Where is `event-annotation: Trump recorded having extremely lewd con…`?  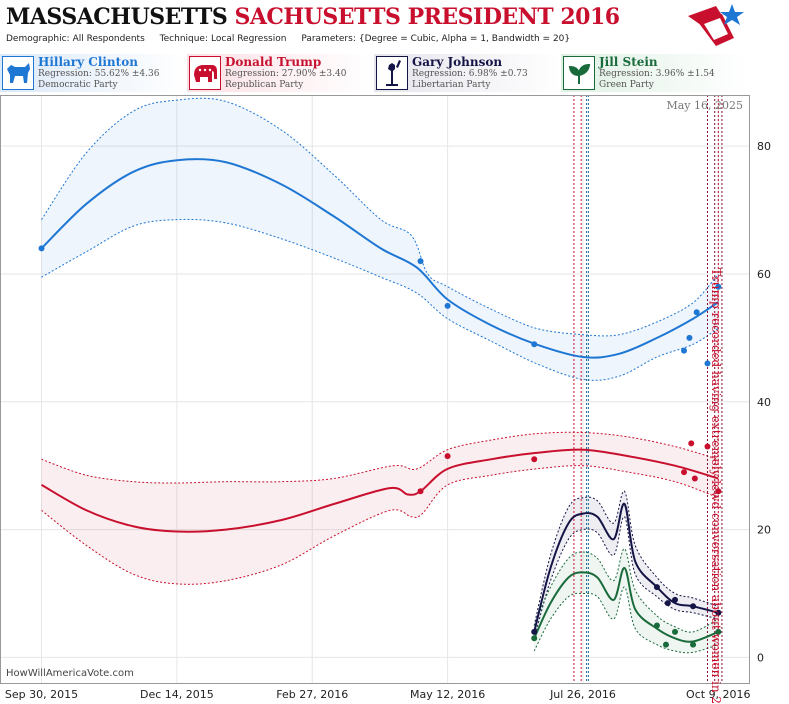
event-annotation: Trump recorded having extremely lewd con… is located at coordinates (716, 486).